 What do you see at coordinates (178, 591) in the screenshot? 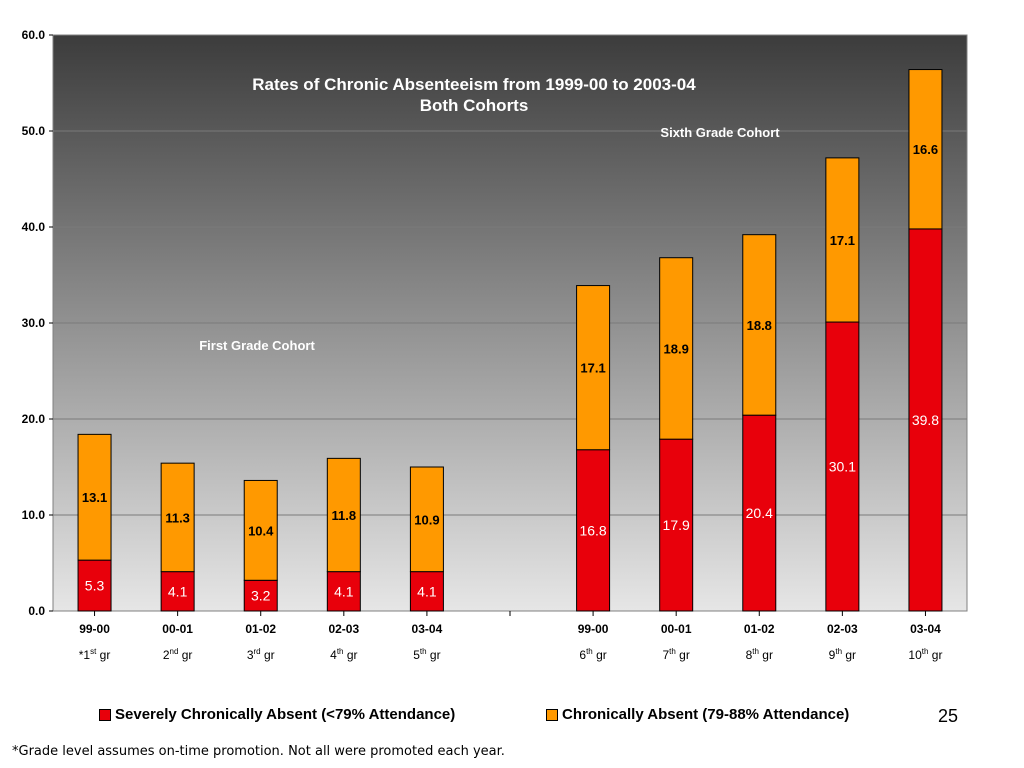
I see `data-label-severe-1: 4.1` at bounding box center [178, 591].